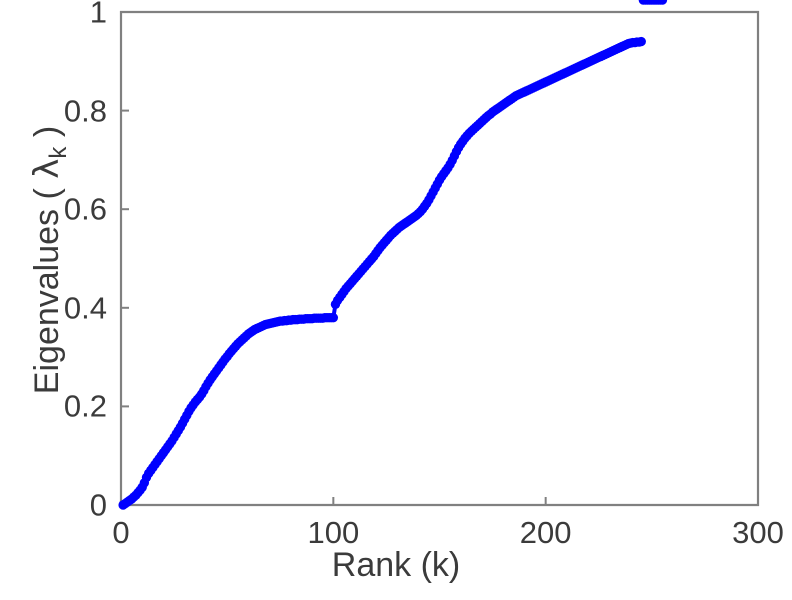 This screenshot has height=600, width=792. What do you see at coordinates (98, 15) in the screenshot?
I see `y-tick-label: 1` at bounding box center [98, 15].